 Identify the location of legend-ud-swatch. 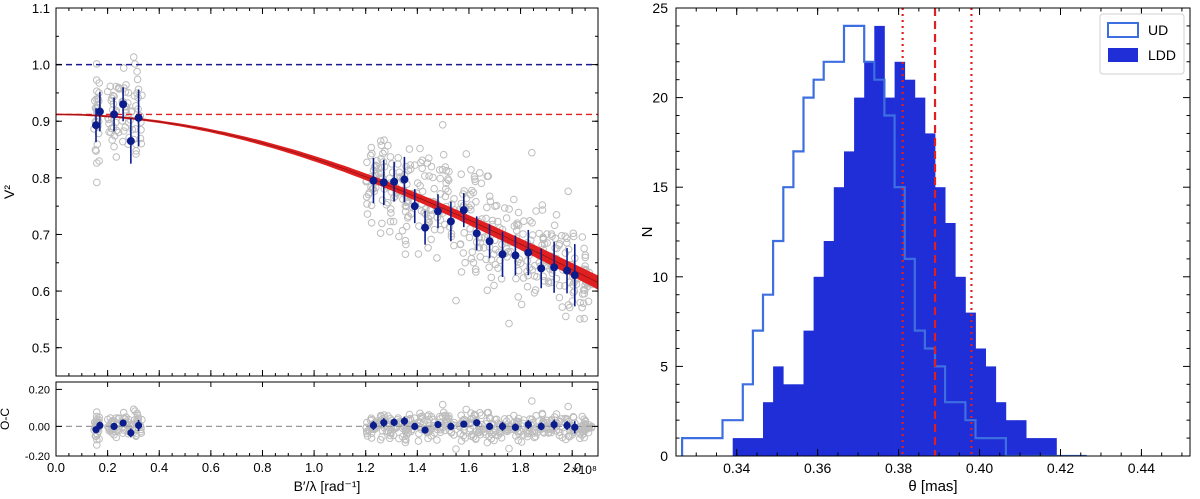
(1123, 30).